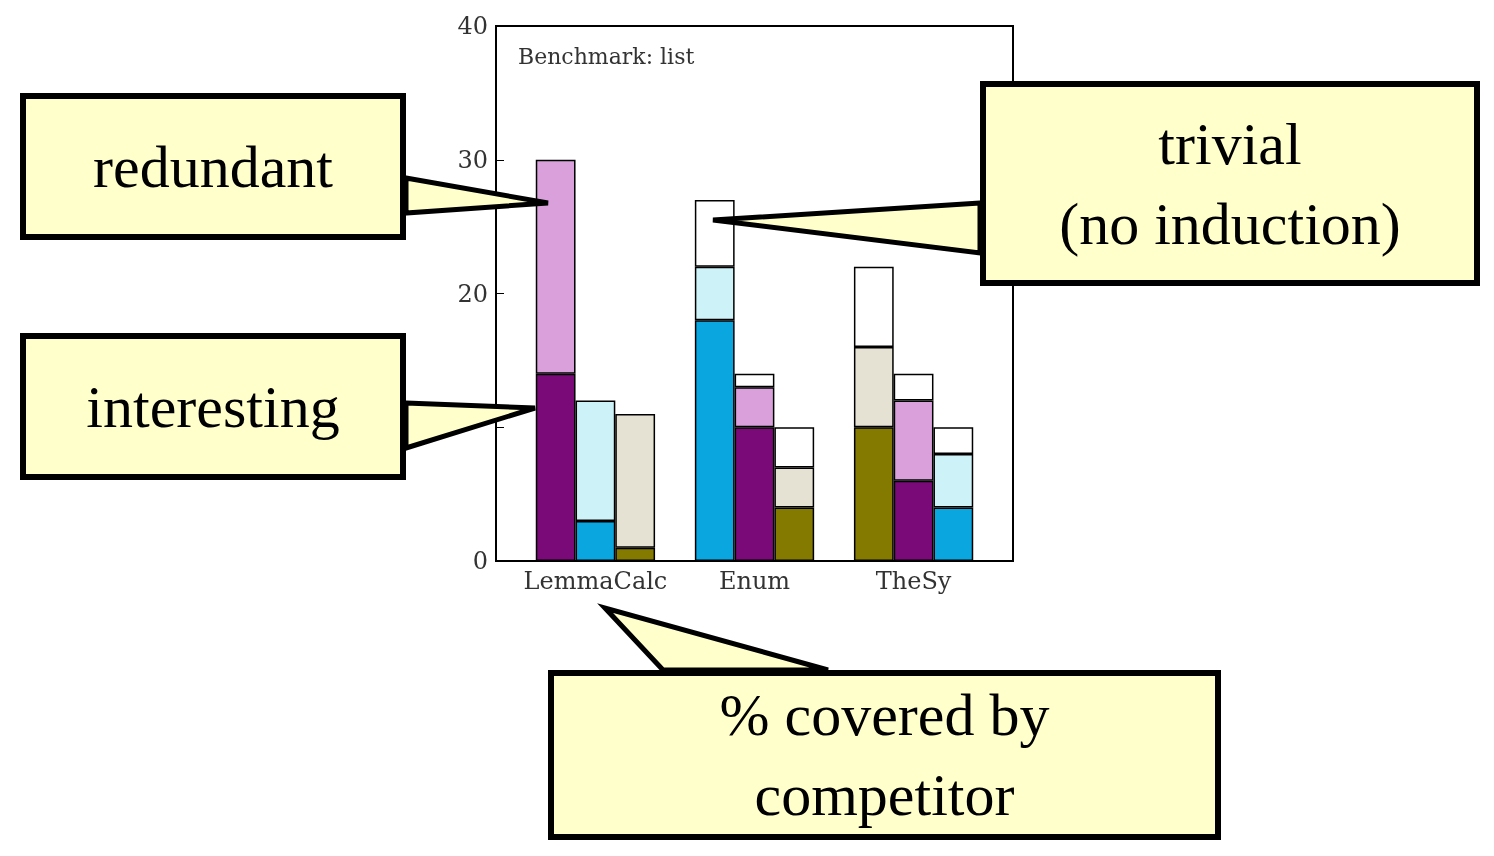 Image resolution: width=1494 pixels, height=856 pixels. What do you see at coordinates (213, 166) in the screenshot?
I see `text: redundant` at bounding box center [213, 166].